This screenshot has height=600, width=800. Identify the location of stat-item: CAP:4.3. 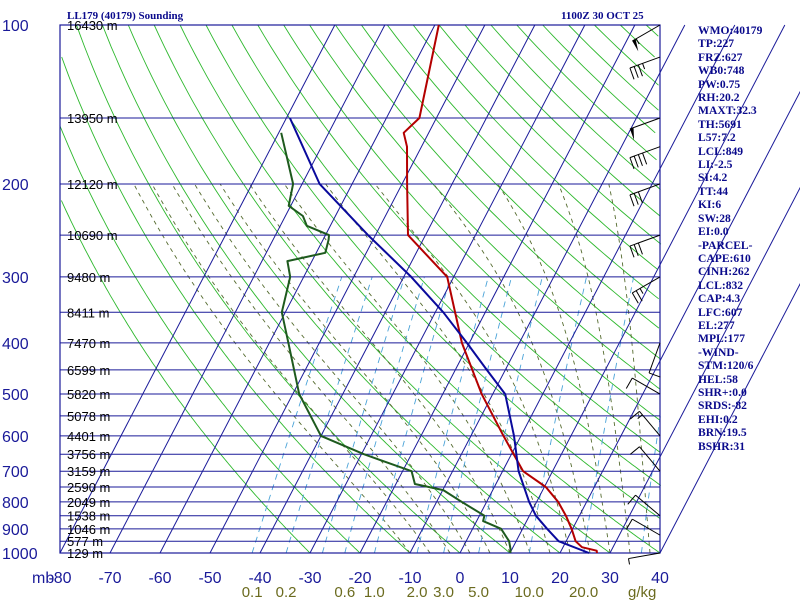
(719, 299).